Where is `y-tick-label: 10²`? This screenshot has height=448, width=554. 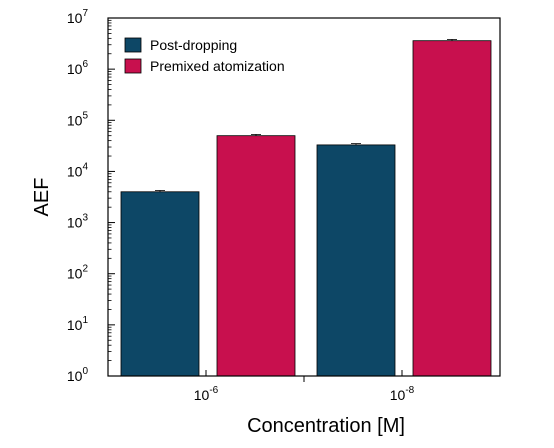 y-tick-label: 10² is located at coordinates (78, 273).